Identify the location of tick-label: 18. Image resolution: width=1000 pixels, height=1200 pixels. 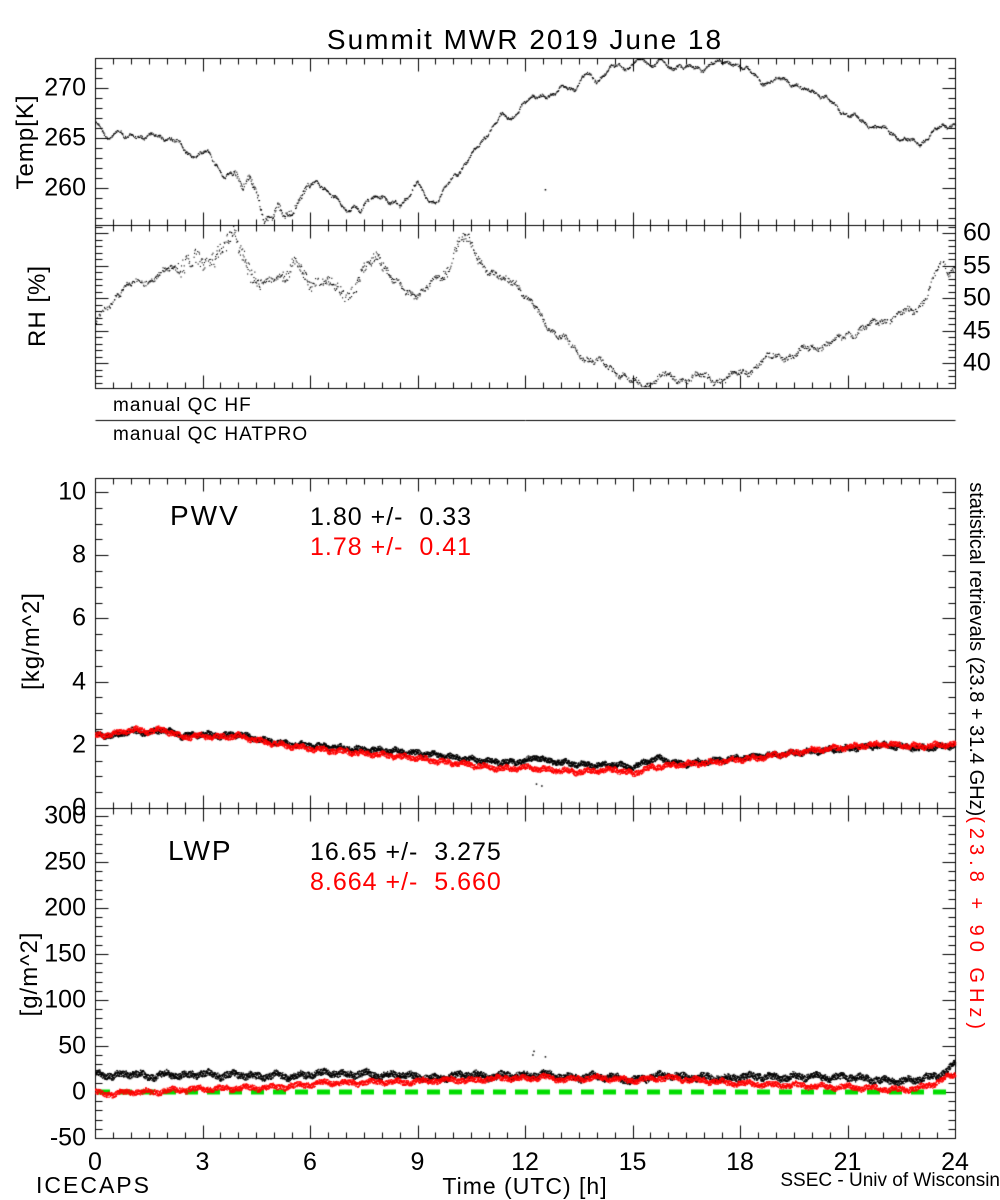
(740, 1162).